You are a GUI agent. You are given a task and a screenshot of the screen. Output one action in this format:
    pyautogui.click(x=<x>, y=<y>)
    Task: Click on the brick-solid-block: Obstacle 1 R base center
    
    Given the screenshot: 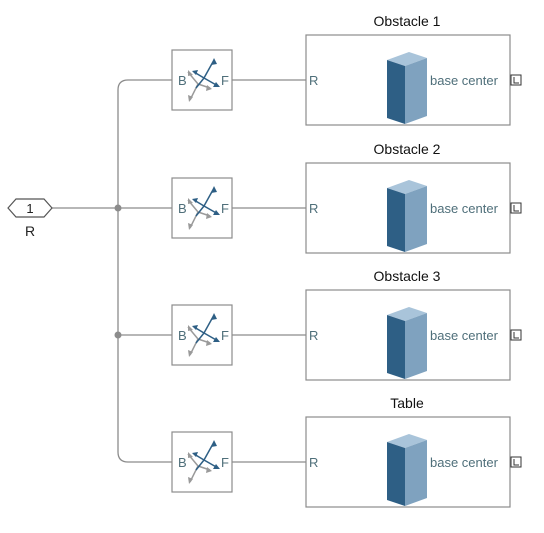 What is the action you would take?
    pyautogui.click(x=413, y=69)
    